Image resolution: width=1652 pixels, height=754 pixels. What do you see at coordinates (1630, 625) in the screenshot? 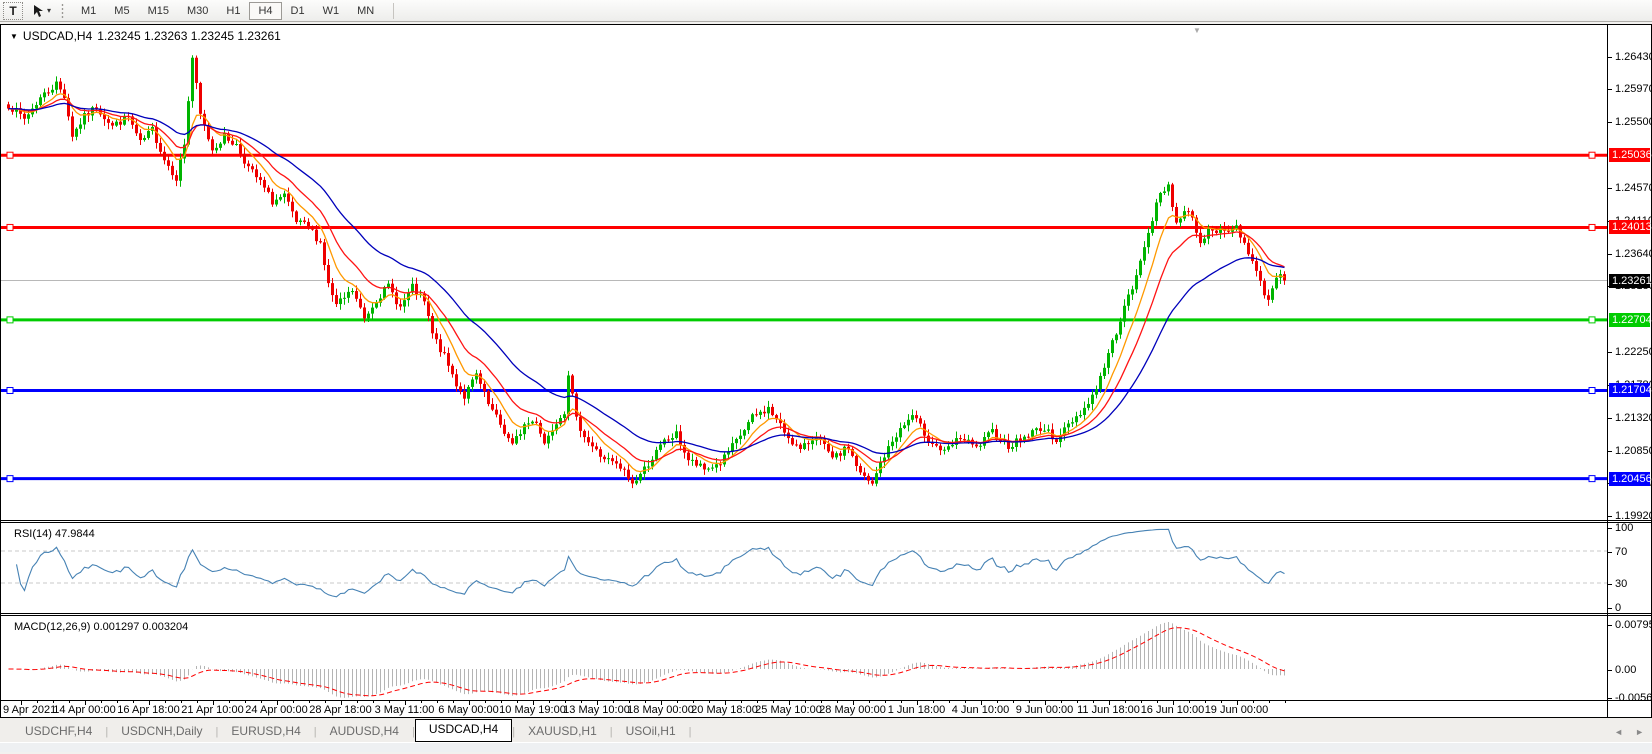
I see `macd-axis-label: 0.007959` at bounding box center [1630, 625].